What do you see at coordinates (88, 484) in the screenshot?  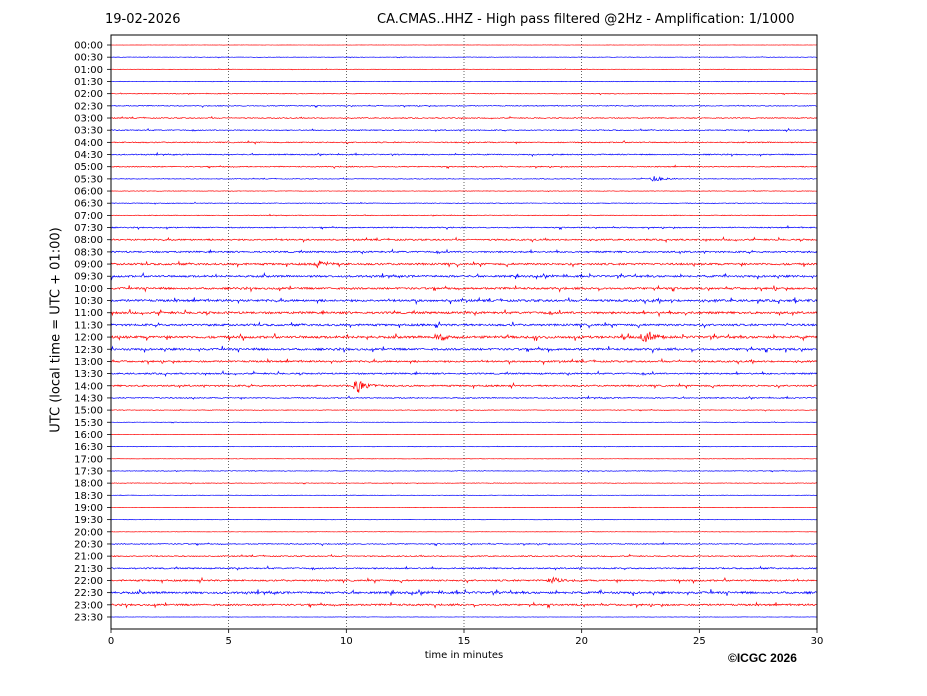 I see `y-tick-label-1800: 18:00` at bounding box center [88, 484].